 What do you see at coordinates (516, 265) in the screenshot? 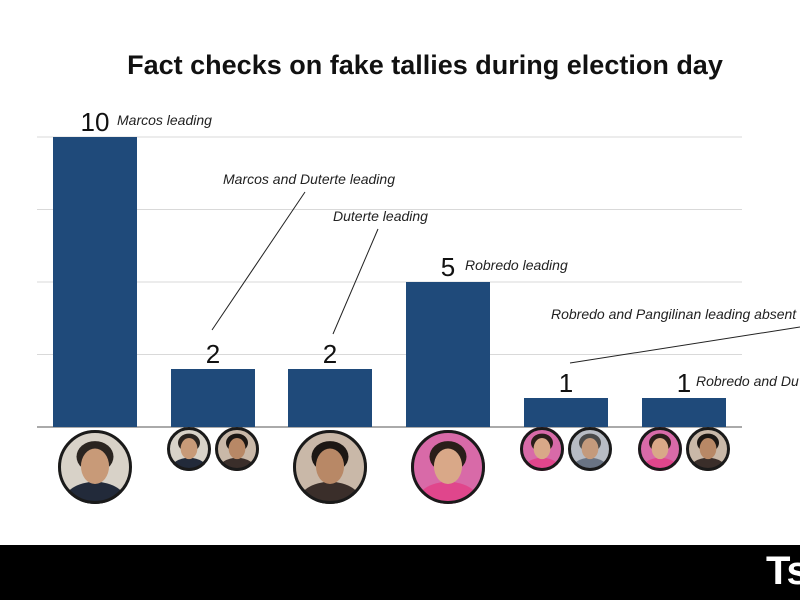
I see `annotation-label: Robredo leading` at bounding box center [516, 265].